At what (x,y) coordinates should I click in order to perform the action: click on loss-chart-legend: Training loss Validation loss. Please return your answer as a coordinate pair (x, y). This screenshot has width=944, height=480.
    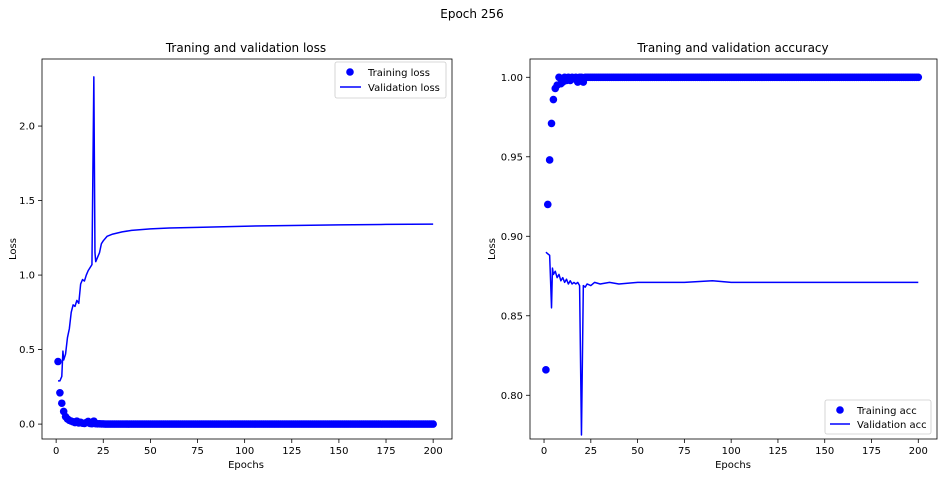
    Looking at the image, I should click on (390, 80).